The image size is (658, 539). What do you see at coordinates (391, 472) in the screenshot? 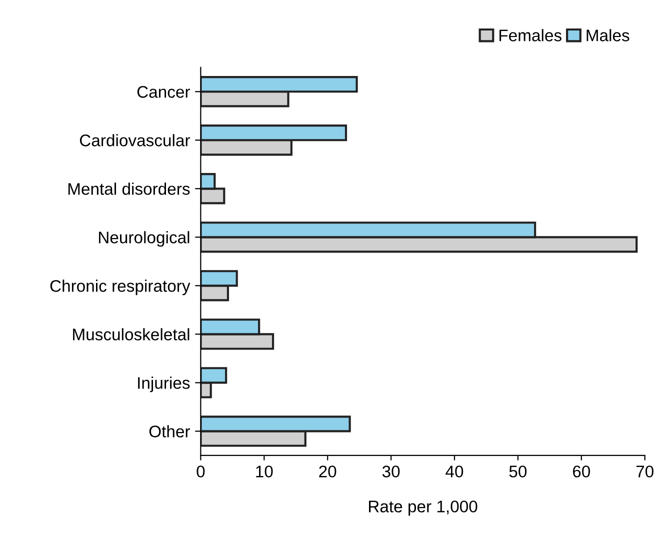
I see `x-tick-label: 30` at bounding box center [391, 472].